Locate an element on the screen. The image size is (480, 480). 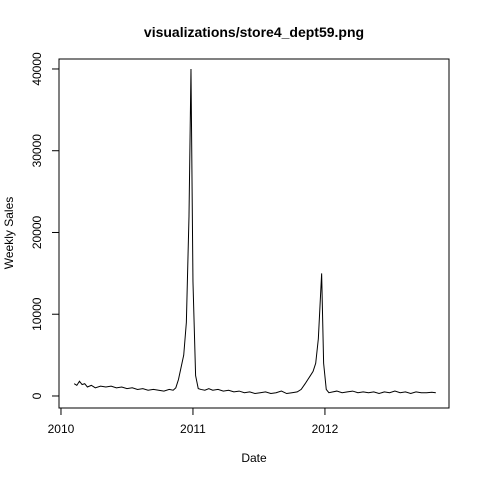
x-tick-label: 2012 is located at coordinates (325, 429).